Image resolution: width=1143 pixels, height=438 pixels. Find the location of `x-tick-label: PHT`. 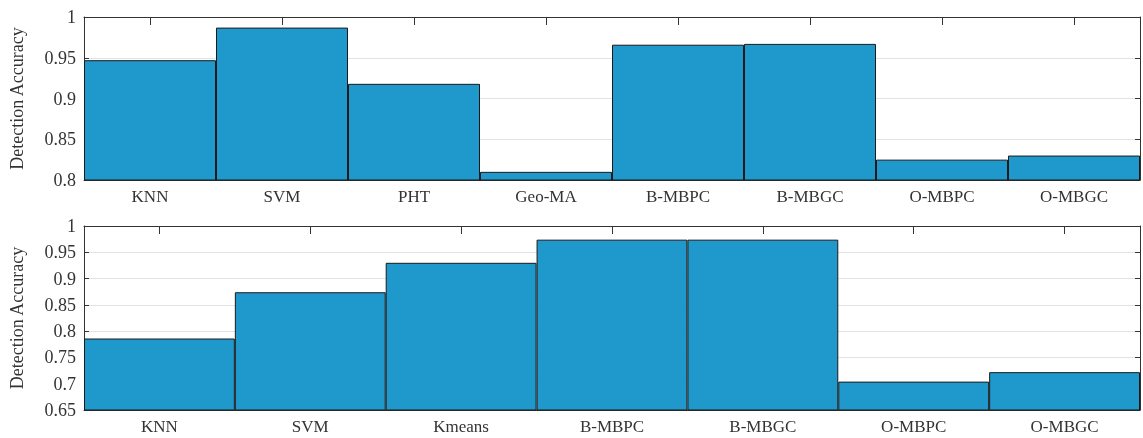

x-tick-label: PHT is located at coordinates (414, 196).